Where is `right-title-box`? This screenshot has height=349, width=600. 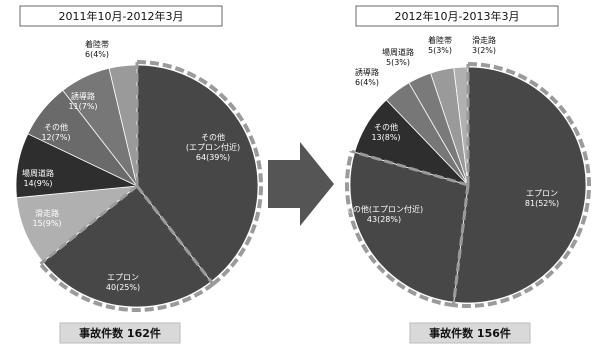 right-title-box is located at coordinates (457, 16).